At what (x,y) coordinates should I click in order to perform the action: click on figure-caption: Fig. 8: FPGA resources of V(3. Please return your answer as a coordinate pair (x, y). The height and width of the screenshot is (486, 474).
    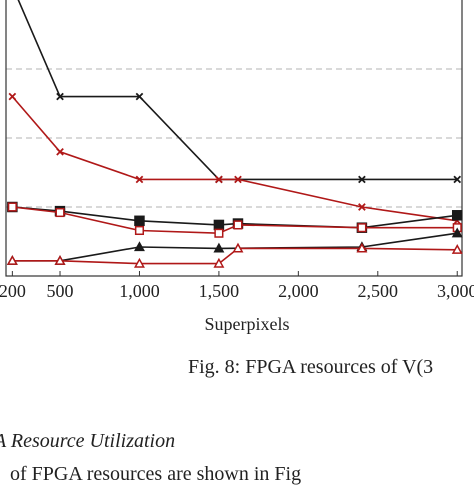
    Looking at the image, I should click on (311, 367).